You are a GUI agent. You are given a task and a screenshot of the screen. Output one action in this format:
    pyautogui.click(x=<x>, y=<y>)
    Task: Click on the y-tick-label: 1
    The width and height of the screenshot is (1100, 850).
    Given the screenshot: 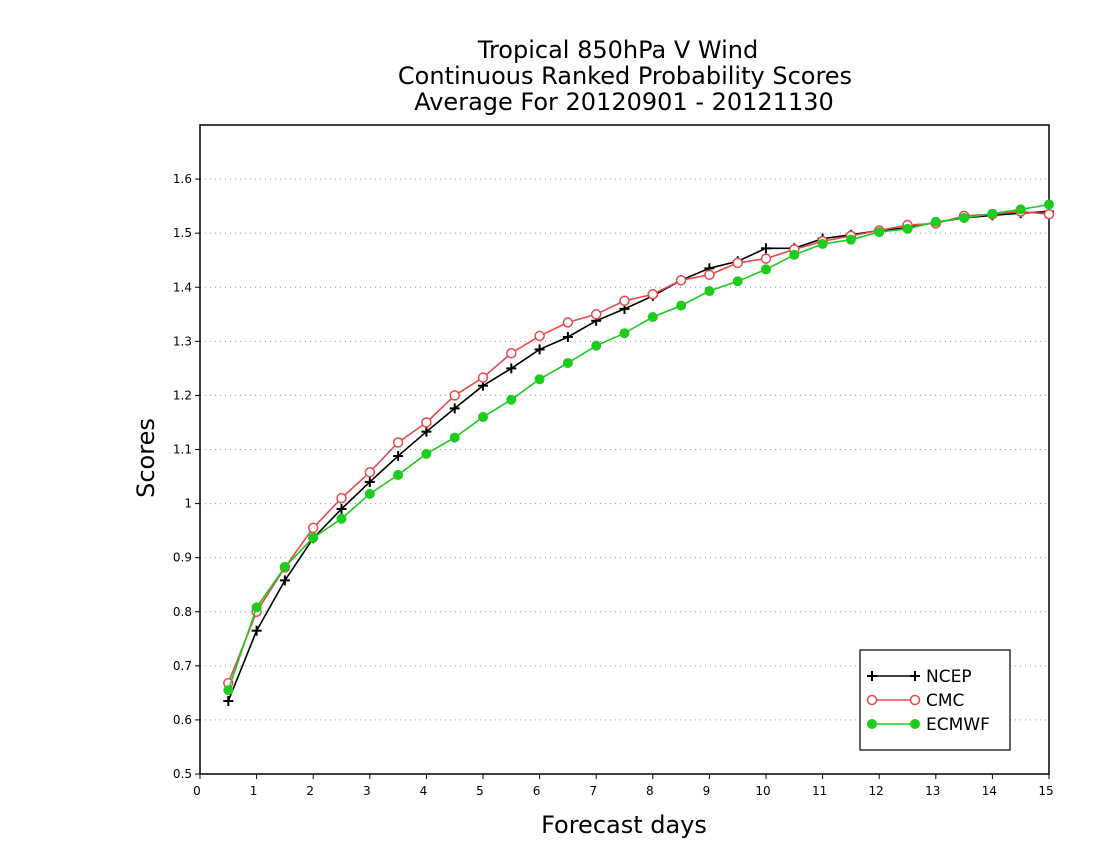 What is the action you would take?
    pyautogui.click(x=188, y=504)
    